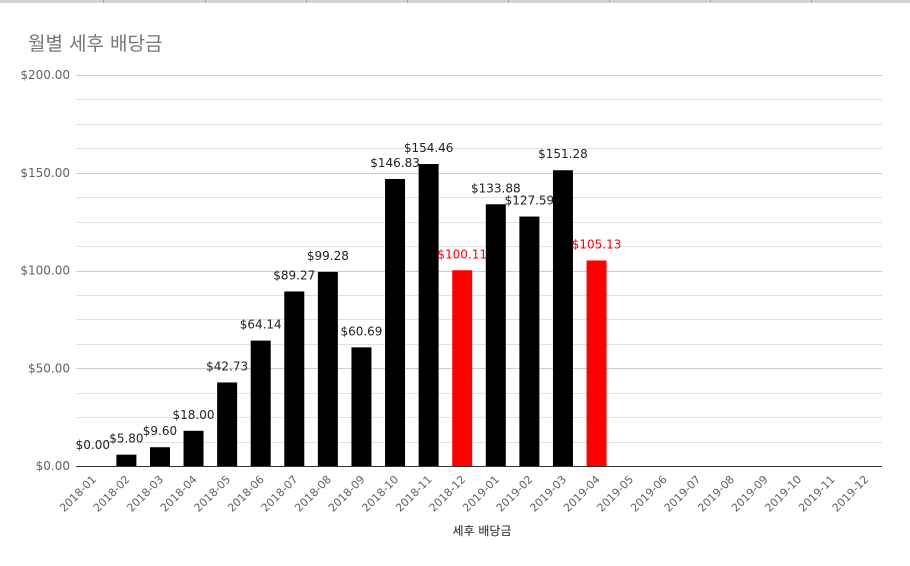  Describe the element at coordinates (160, 431) in the screenshot. I see `value-label-2018-03: $9.60` at that location.